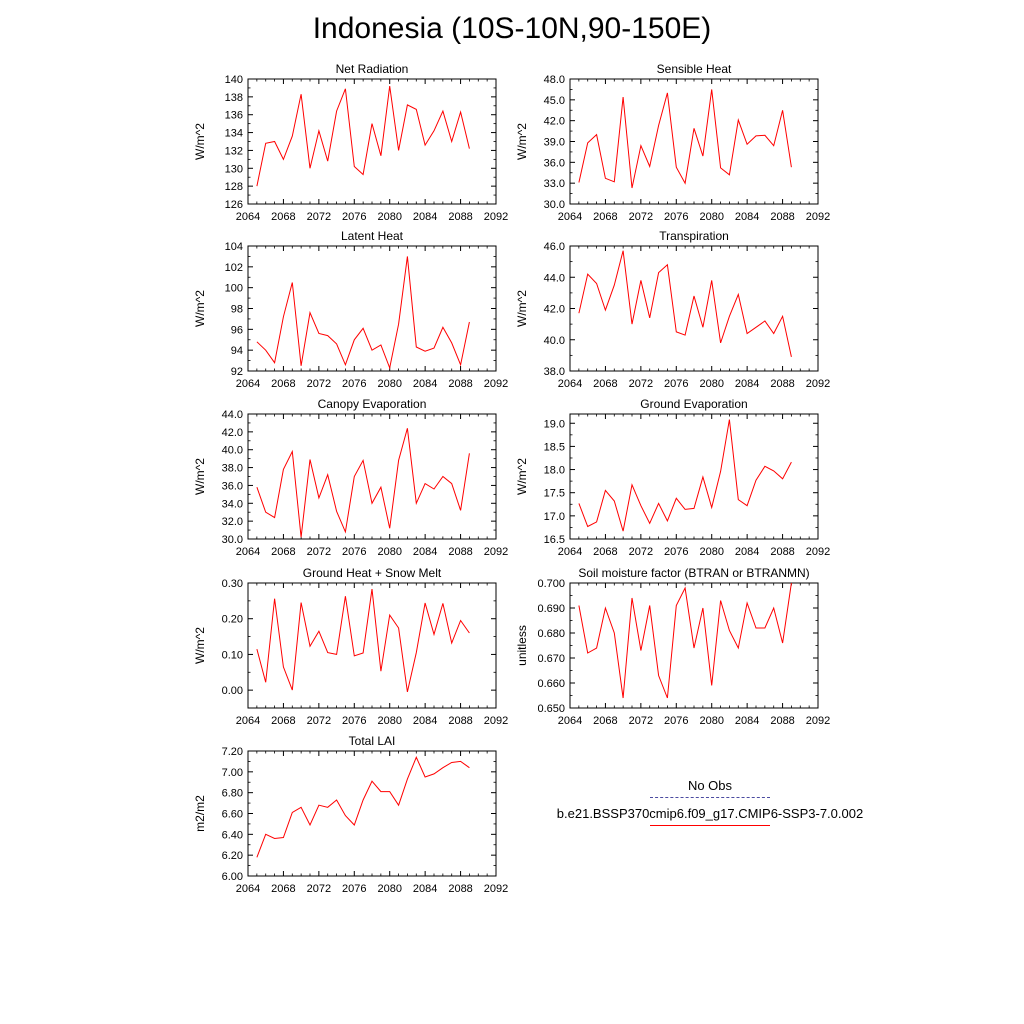  What do you see at coordinates (711, 384) in the screenshot?
I see `panel-4-xtick-label: 2080` at bounding box center [711, 384].